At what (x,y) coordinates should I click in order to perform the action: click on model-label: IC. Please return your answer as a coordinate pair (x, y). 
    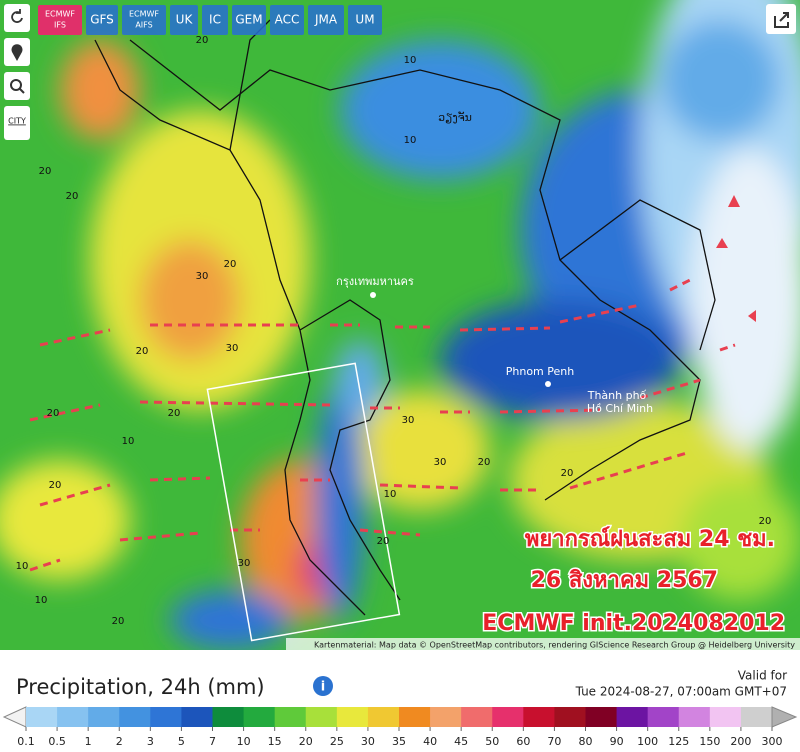
    Looking at the image, I should click on (215, 20).